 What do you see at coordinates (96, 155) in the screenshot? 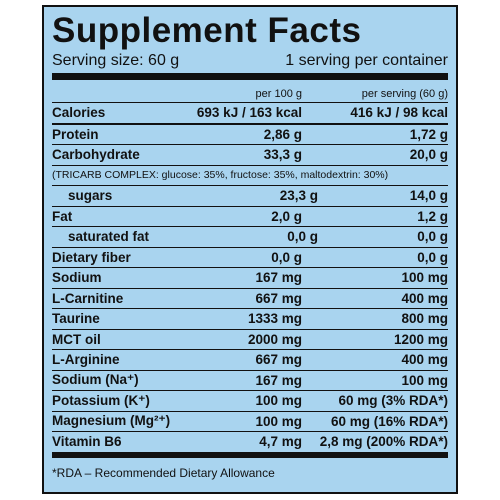
I see `row-label: Carbohydrate` at bounding box center [96, 155].